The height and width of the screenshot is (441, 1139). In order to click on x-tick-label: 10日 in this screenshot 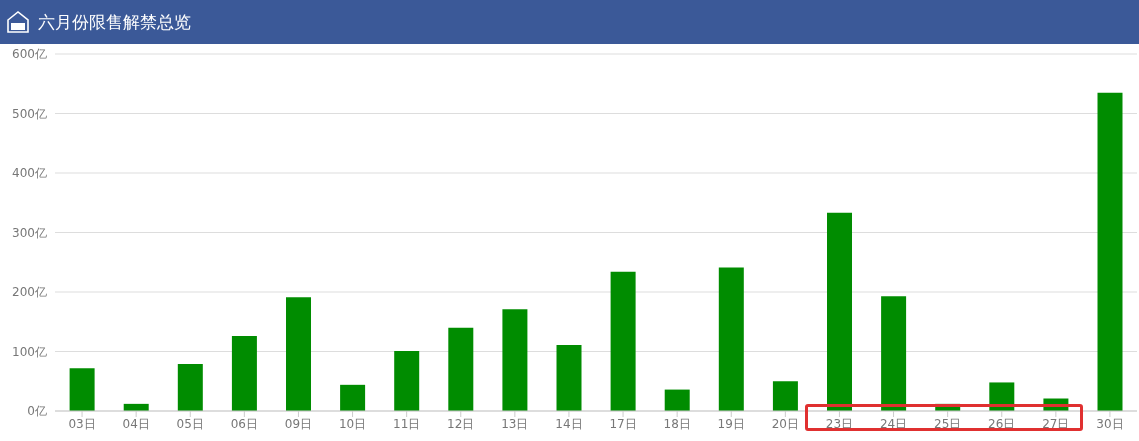, I will do `click(352, 423)`.